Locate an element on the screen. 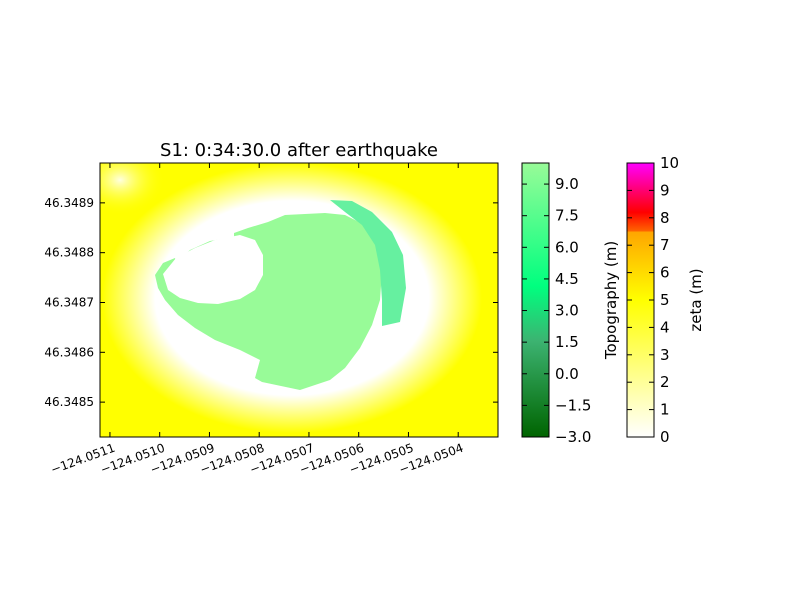  colorbar-tick-label: 7.5 is located at coordinates (567, 216).